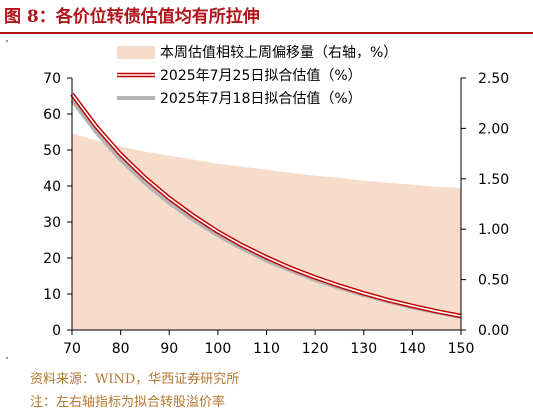  What do you see at coordinates (52, 151) in the screenshot?
I see `y-left-tick-label: 50` at bounding box center [52, 151].